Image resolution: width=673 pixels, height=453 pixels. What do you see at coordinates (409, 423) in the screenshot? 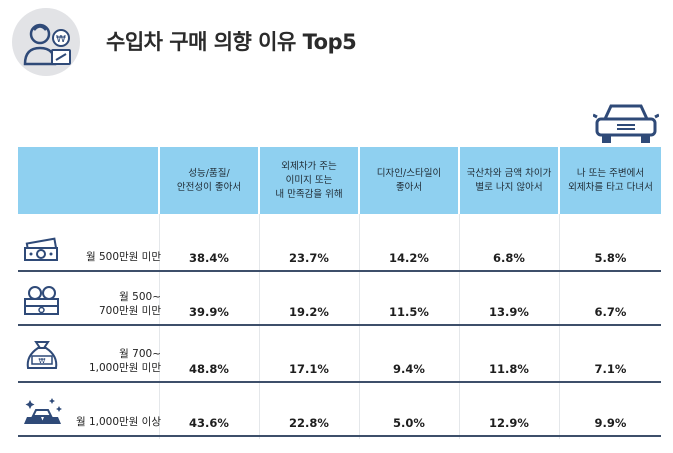
I see `data-cell: 5.0%` at bounding box center [409, 423].